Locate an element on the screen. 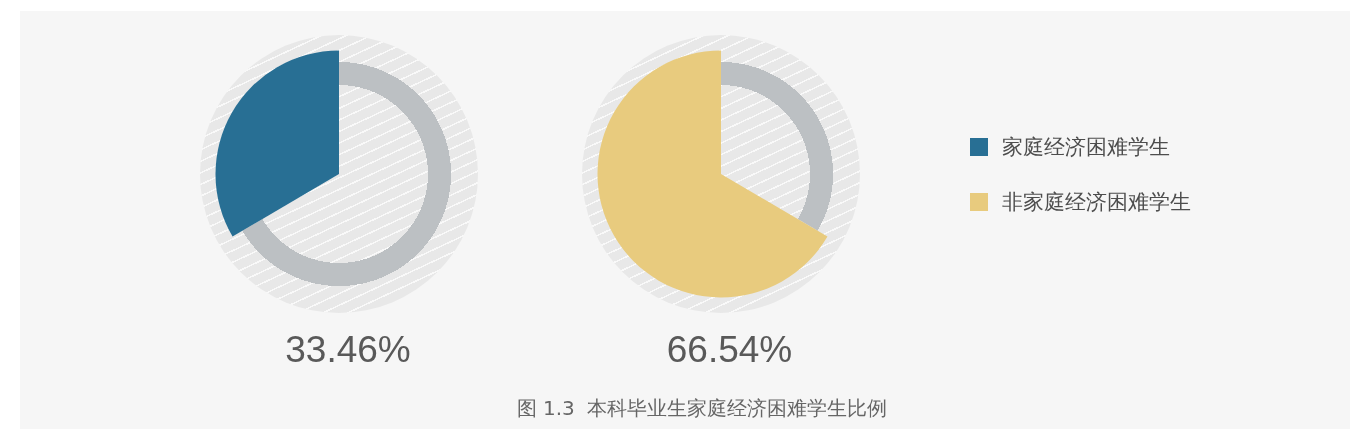 This screenshot has width=1364, height=429. text: 66.54% is located at coordinates (729, 349).